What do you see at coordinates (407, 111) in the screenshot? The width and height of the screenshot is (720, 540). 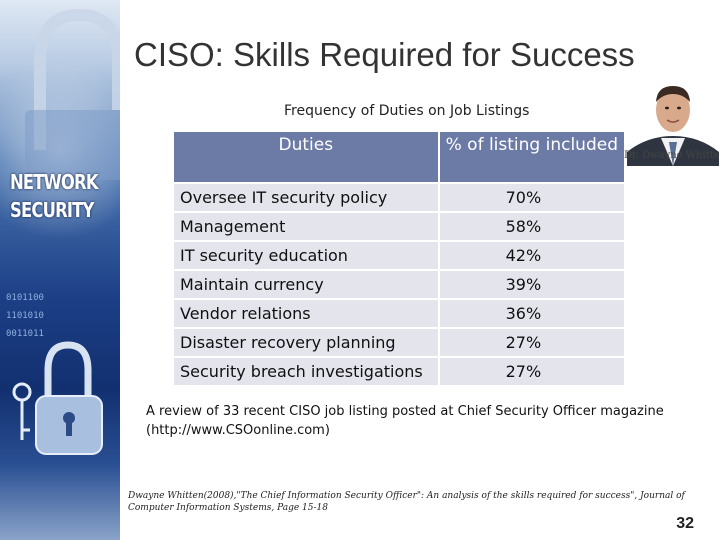 I see `table-caption: Frequency of Duties on Job Listings` at bounding box center [407, 111].